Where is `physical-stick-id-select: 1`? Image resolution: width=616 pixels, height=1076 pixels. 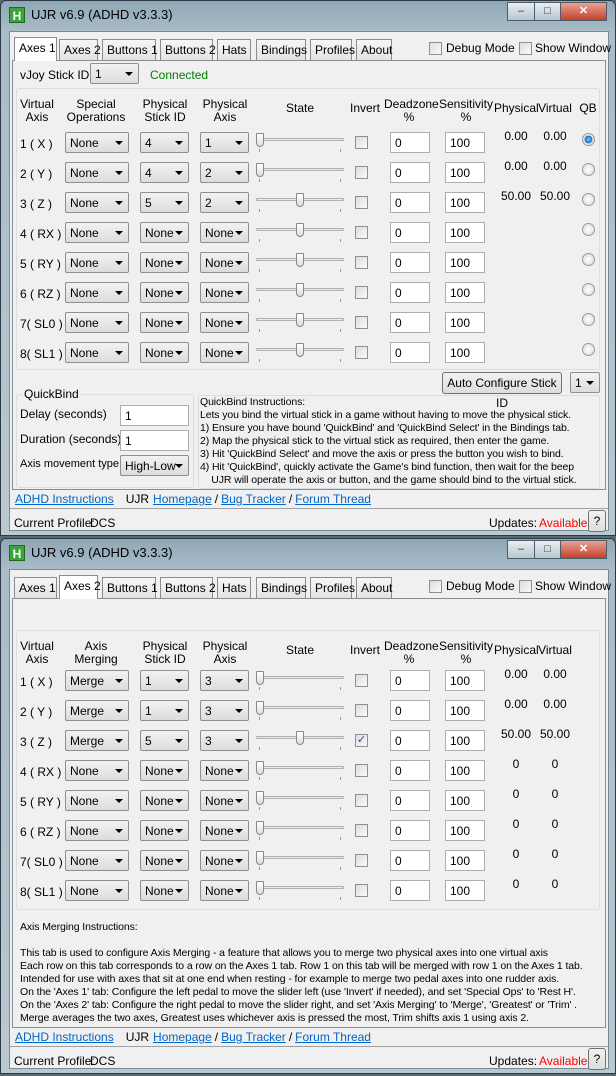 physical-stick-id-select: 1 is located at coordinates (164, 680).